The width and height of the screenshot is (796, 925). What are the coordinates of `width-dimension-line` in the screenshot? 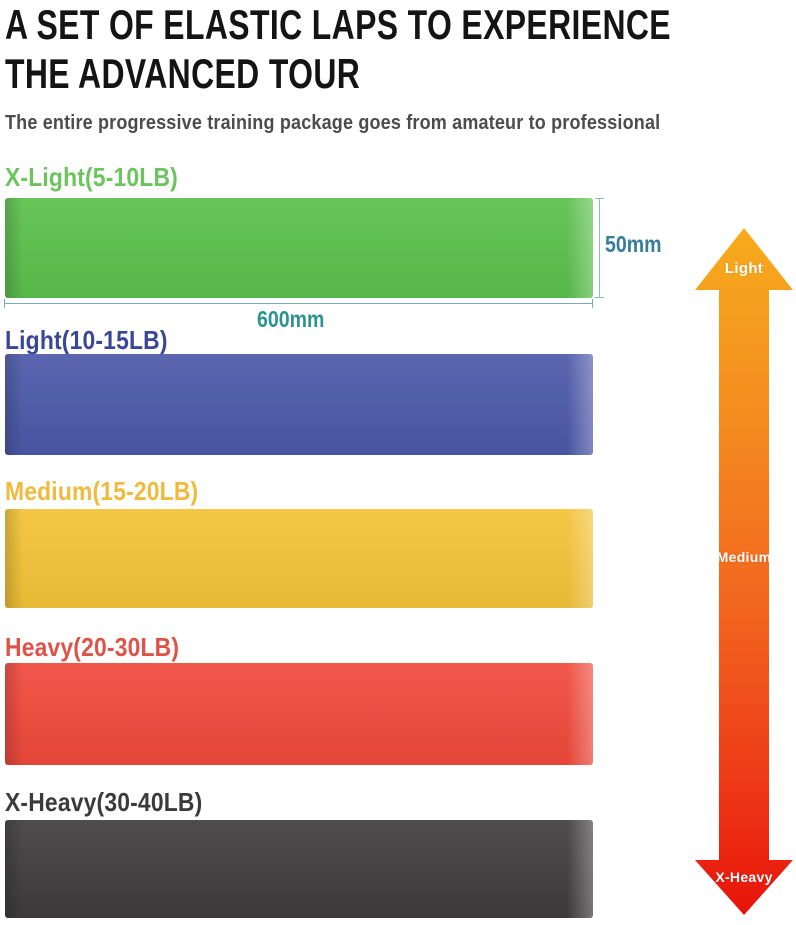 It's located at (298, 303).